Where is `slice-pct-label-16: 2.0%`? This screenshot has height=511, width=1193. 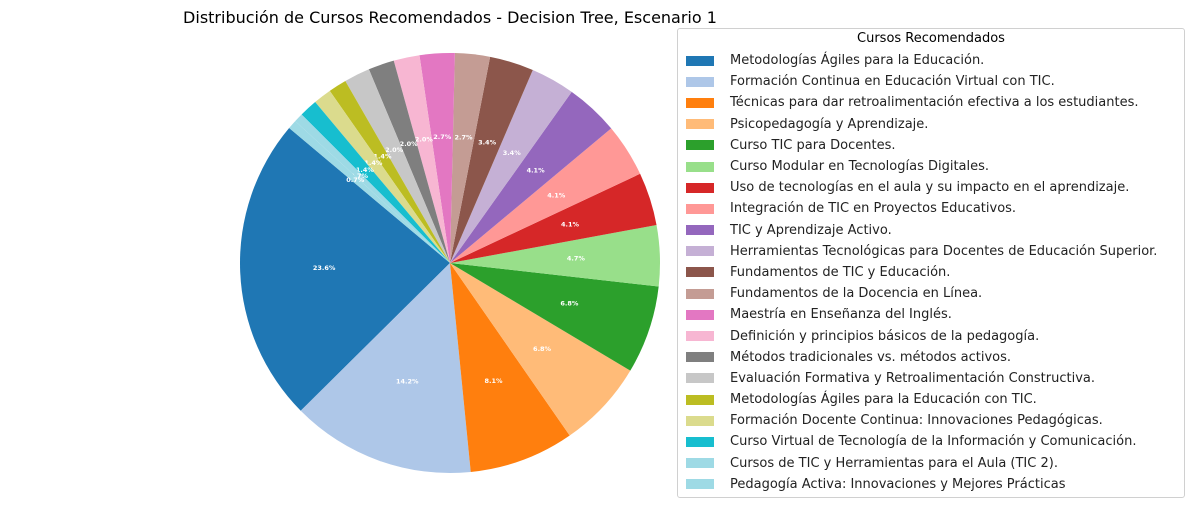 slice-pct-label-16: 2.0% is located at coordinates (394, 150).